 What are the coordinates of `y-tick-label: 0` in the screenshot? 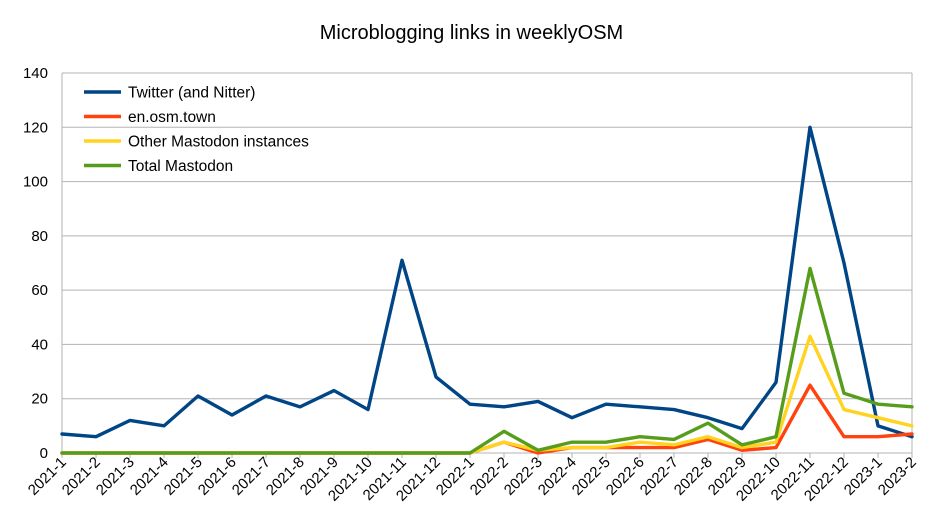 It's located at (44, 453).